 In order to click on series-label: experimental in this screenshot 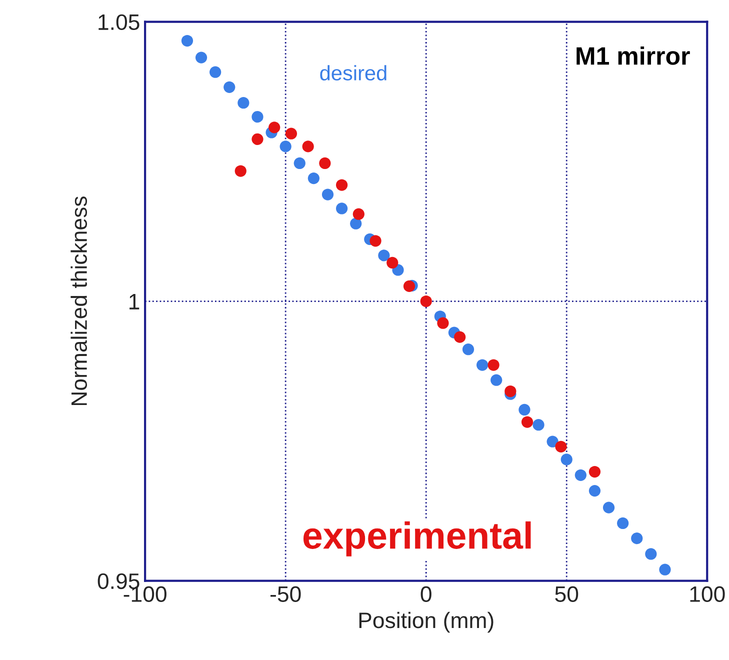, I will do `click(417, 538)`.